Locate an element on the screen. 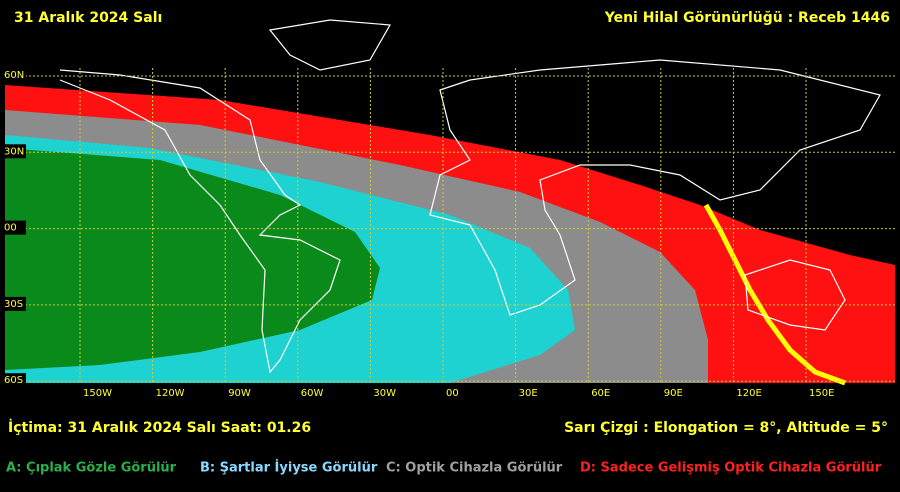  legend-item: D: Sadece Gelişmiş Optik Cihazla Görülür is located at coordinates (731, 468).